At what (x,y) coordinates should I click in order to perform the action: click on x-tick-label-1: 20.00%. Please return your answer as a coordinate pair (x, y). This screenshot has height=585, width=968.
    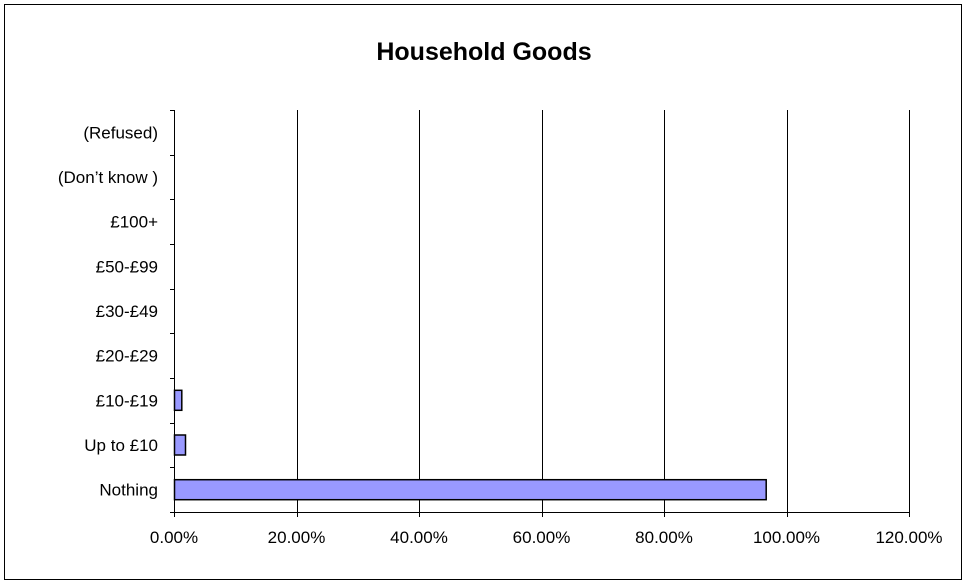
    Looking at the image, I should click on (297, 537).